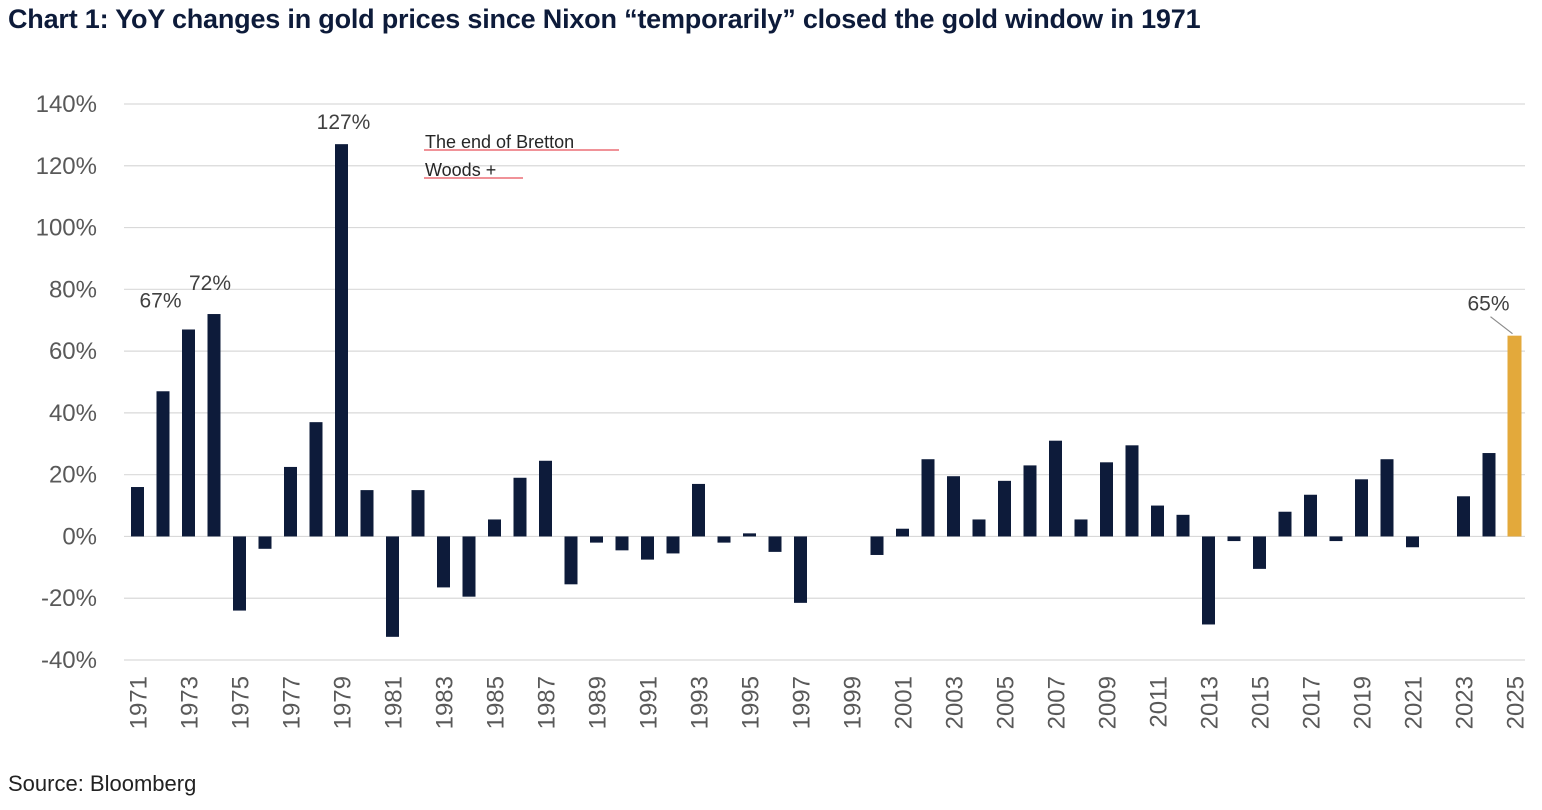  Describe the element at coordinates (751, 702) in the screenshot. I see `x-tick-label: 1995` at that location.